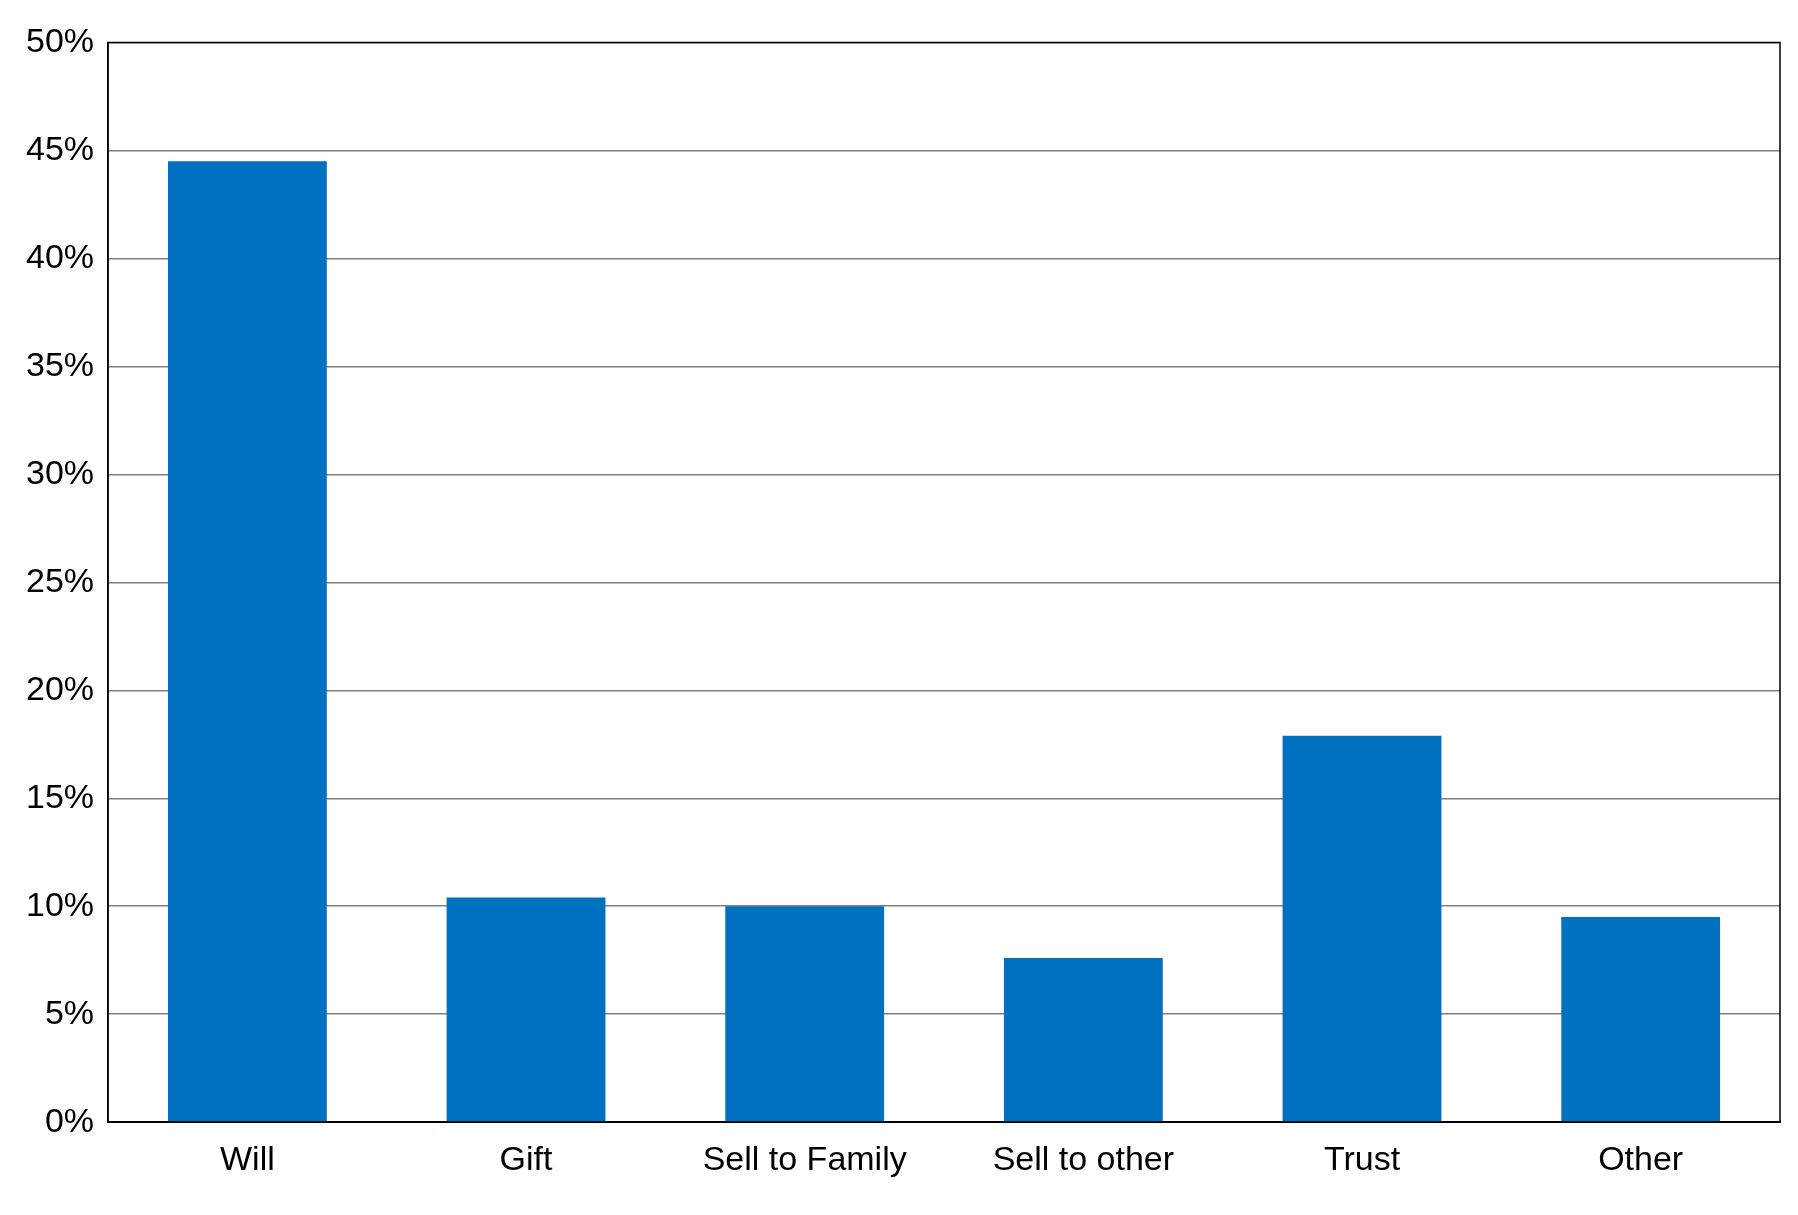 This screenshot has height=1215, width=1798. I want to click on y-tick-label: 45%, so click(60, 147).